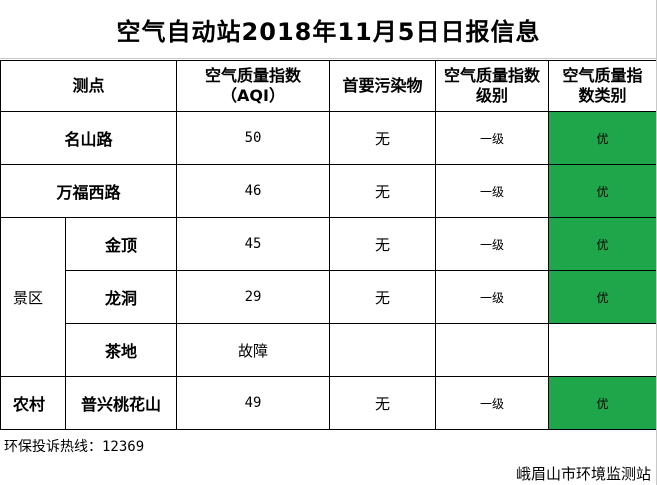  Describe the element at coordinates (253, 138) in the screenshot. I see `aqi-value: 50` at that location.